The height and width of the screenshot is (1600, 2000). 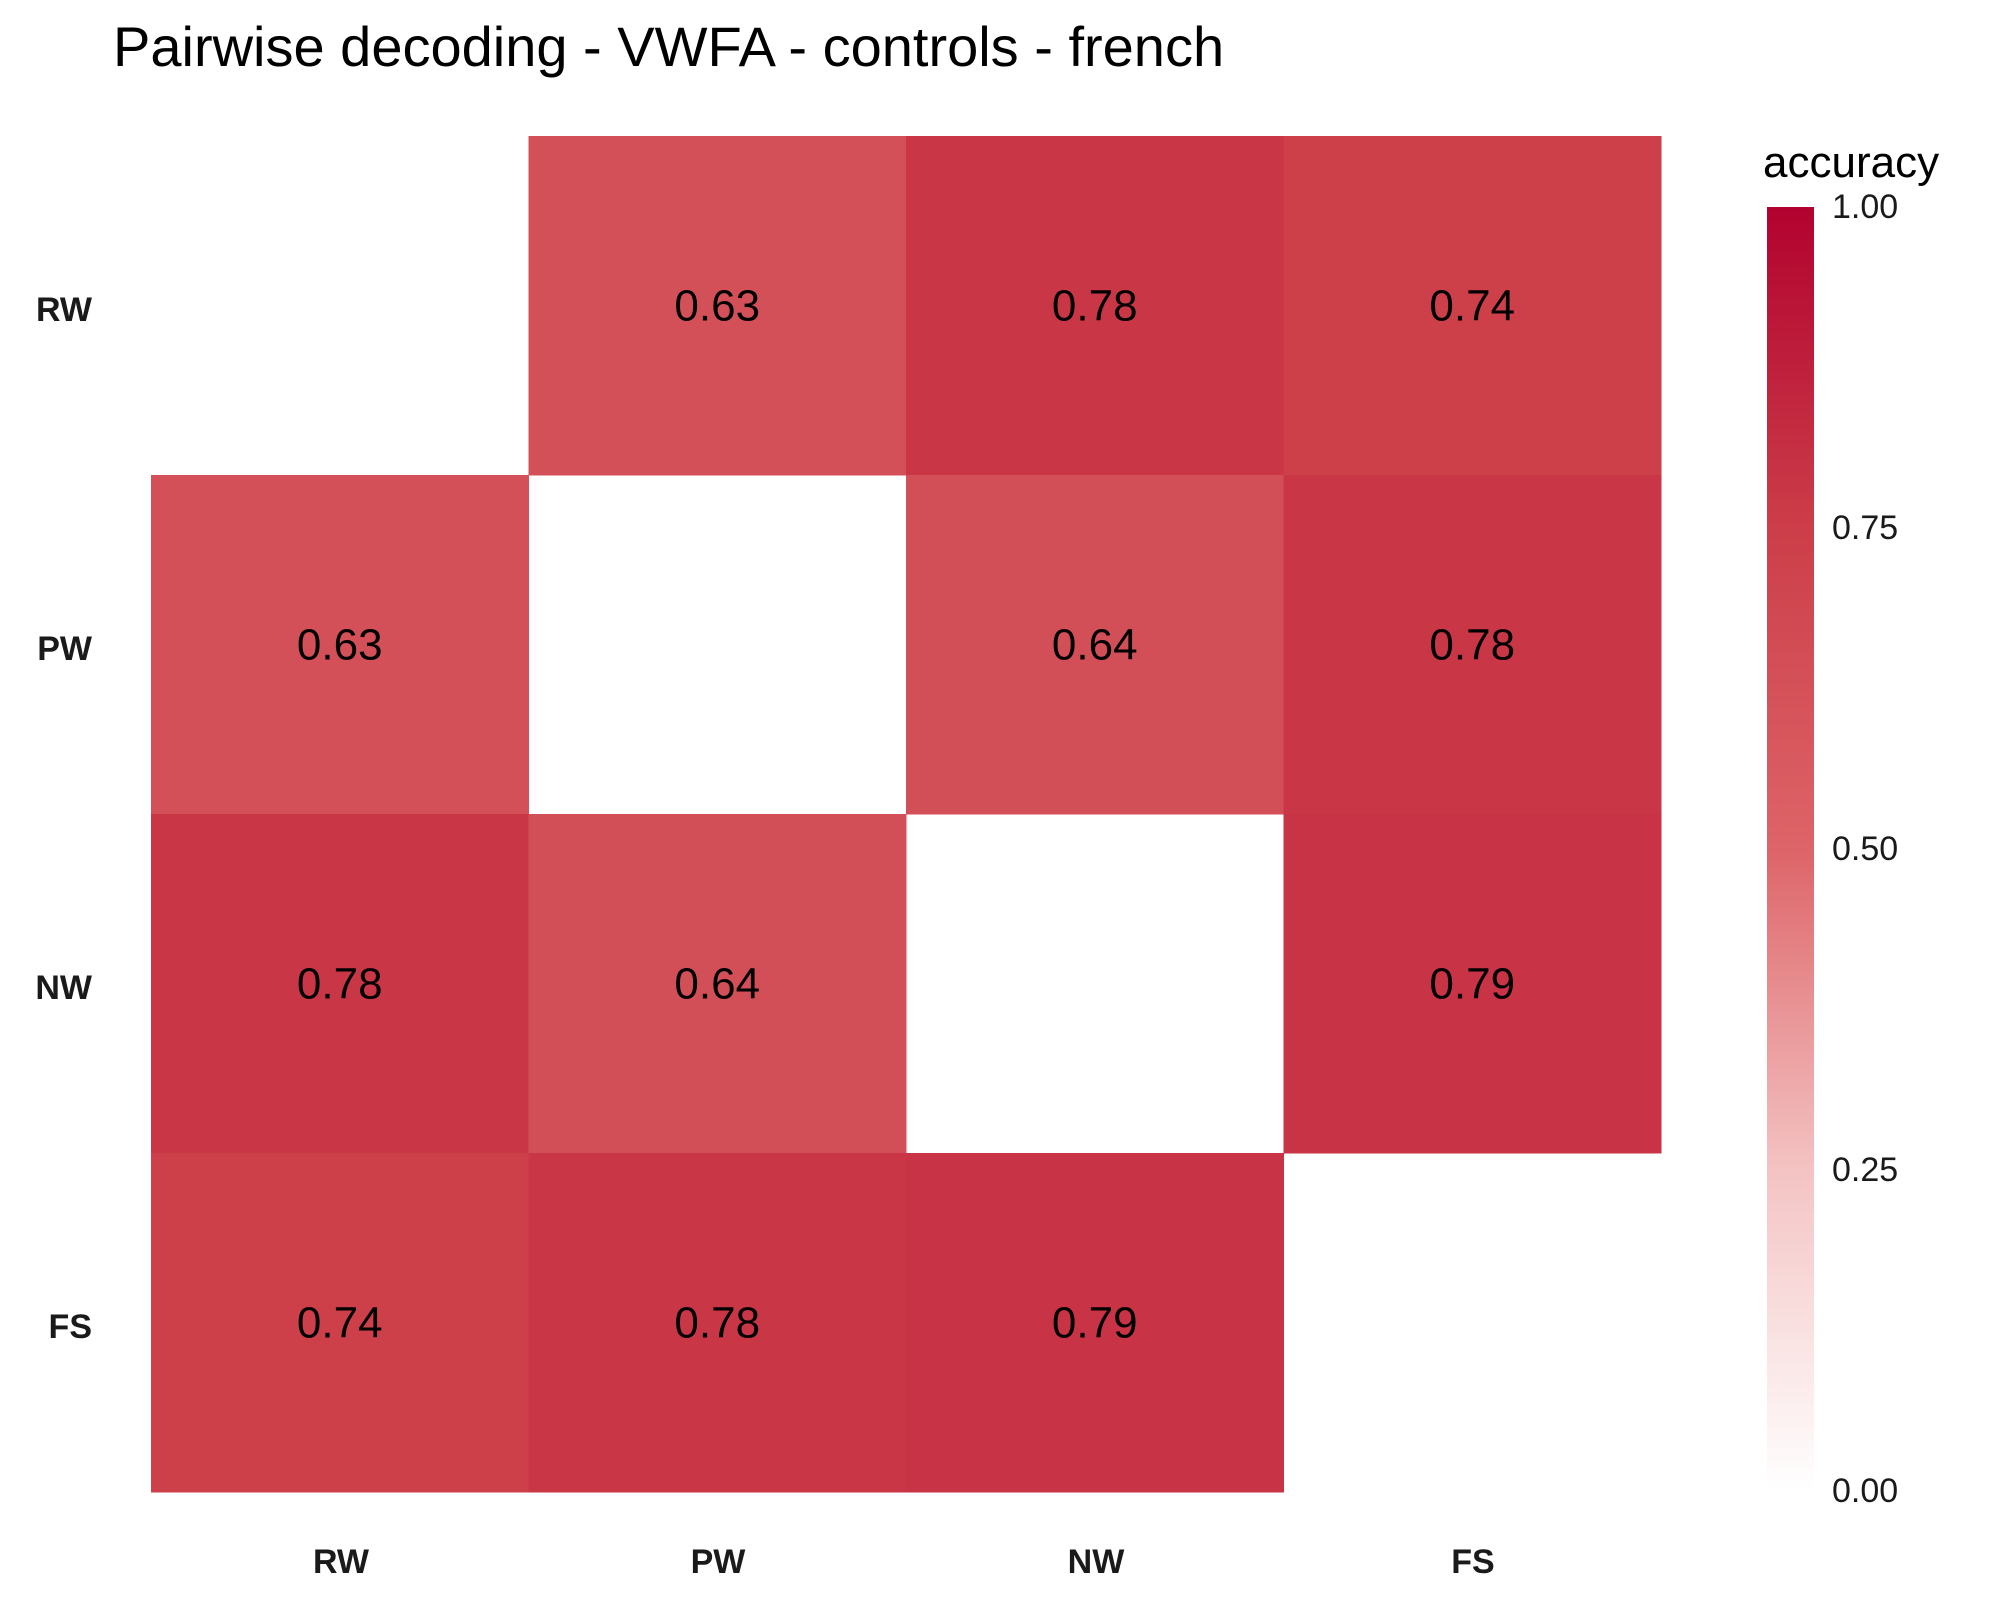 What do you see at coordinates (1473, 1562) in the screenshot?
I see `x-tick-label-fs: FS` at bounding box center [1473, 1562].